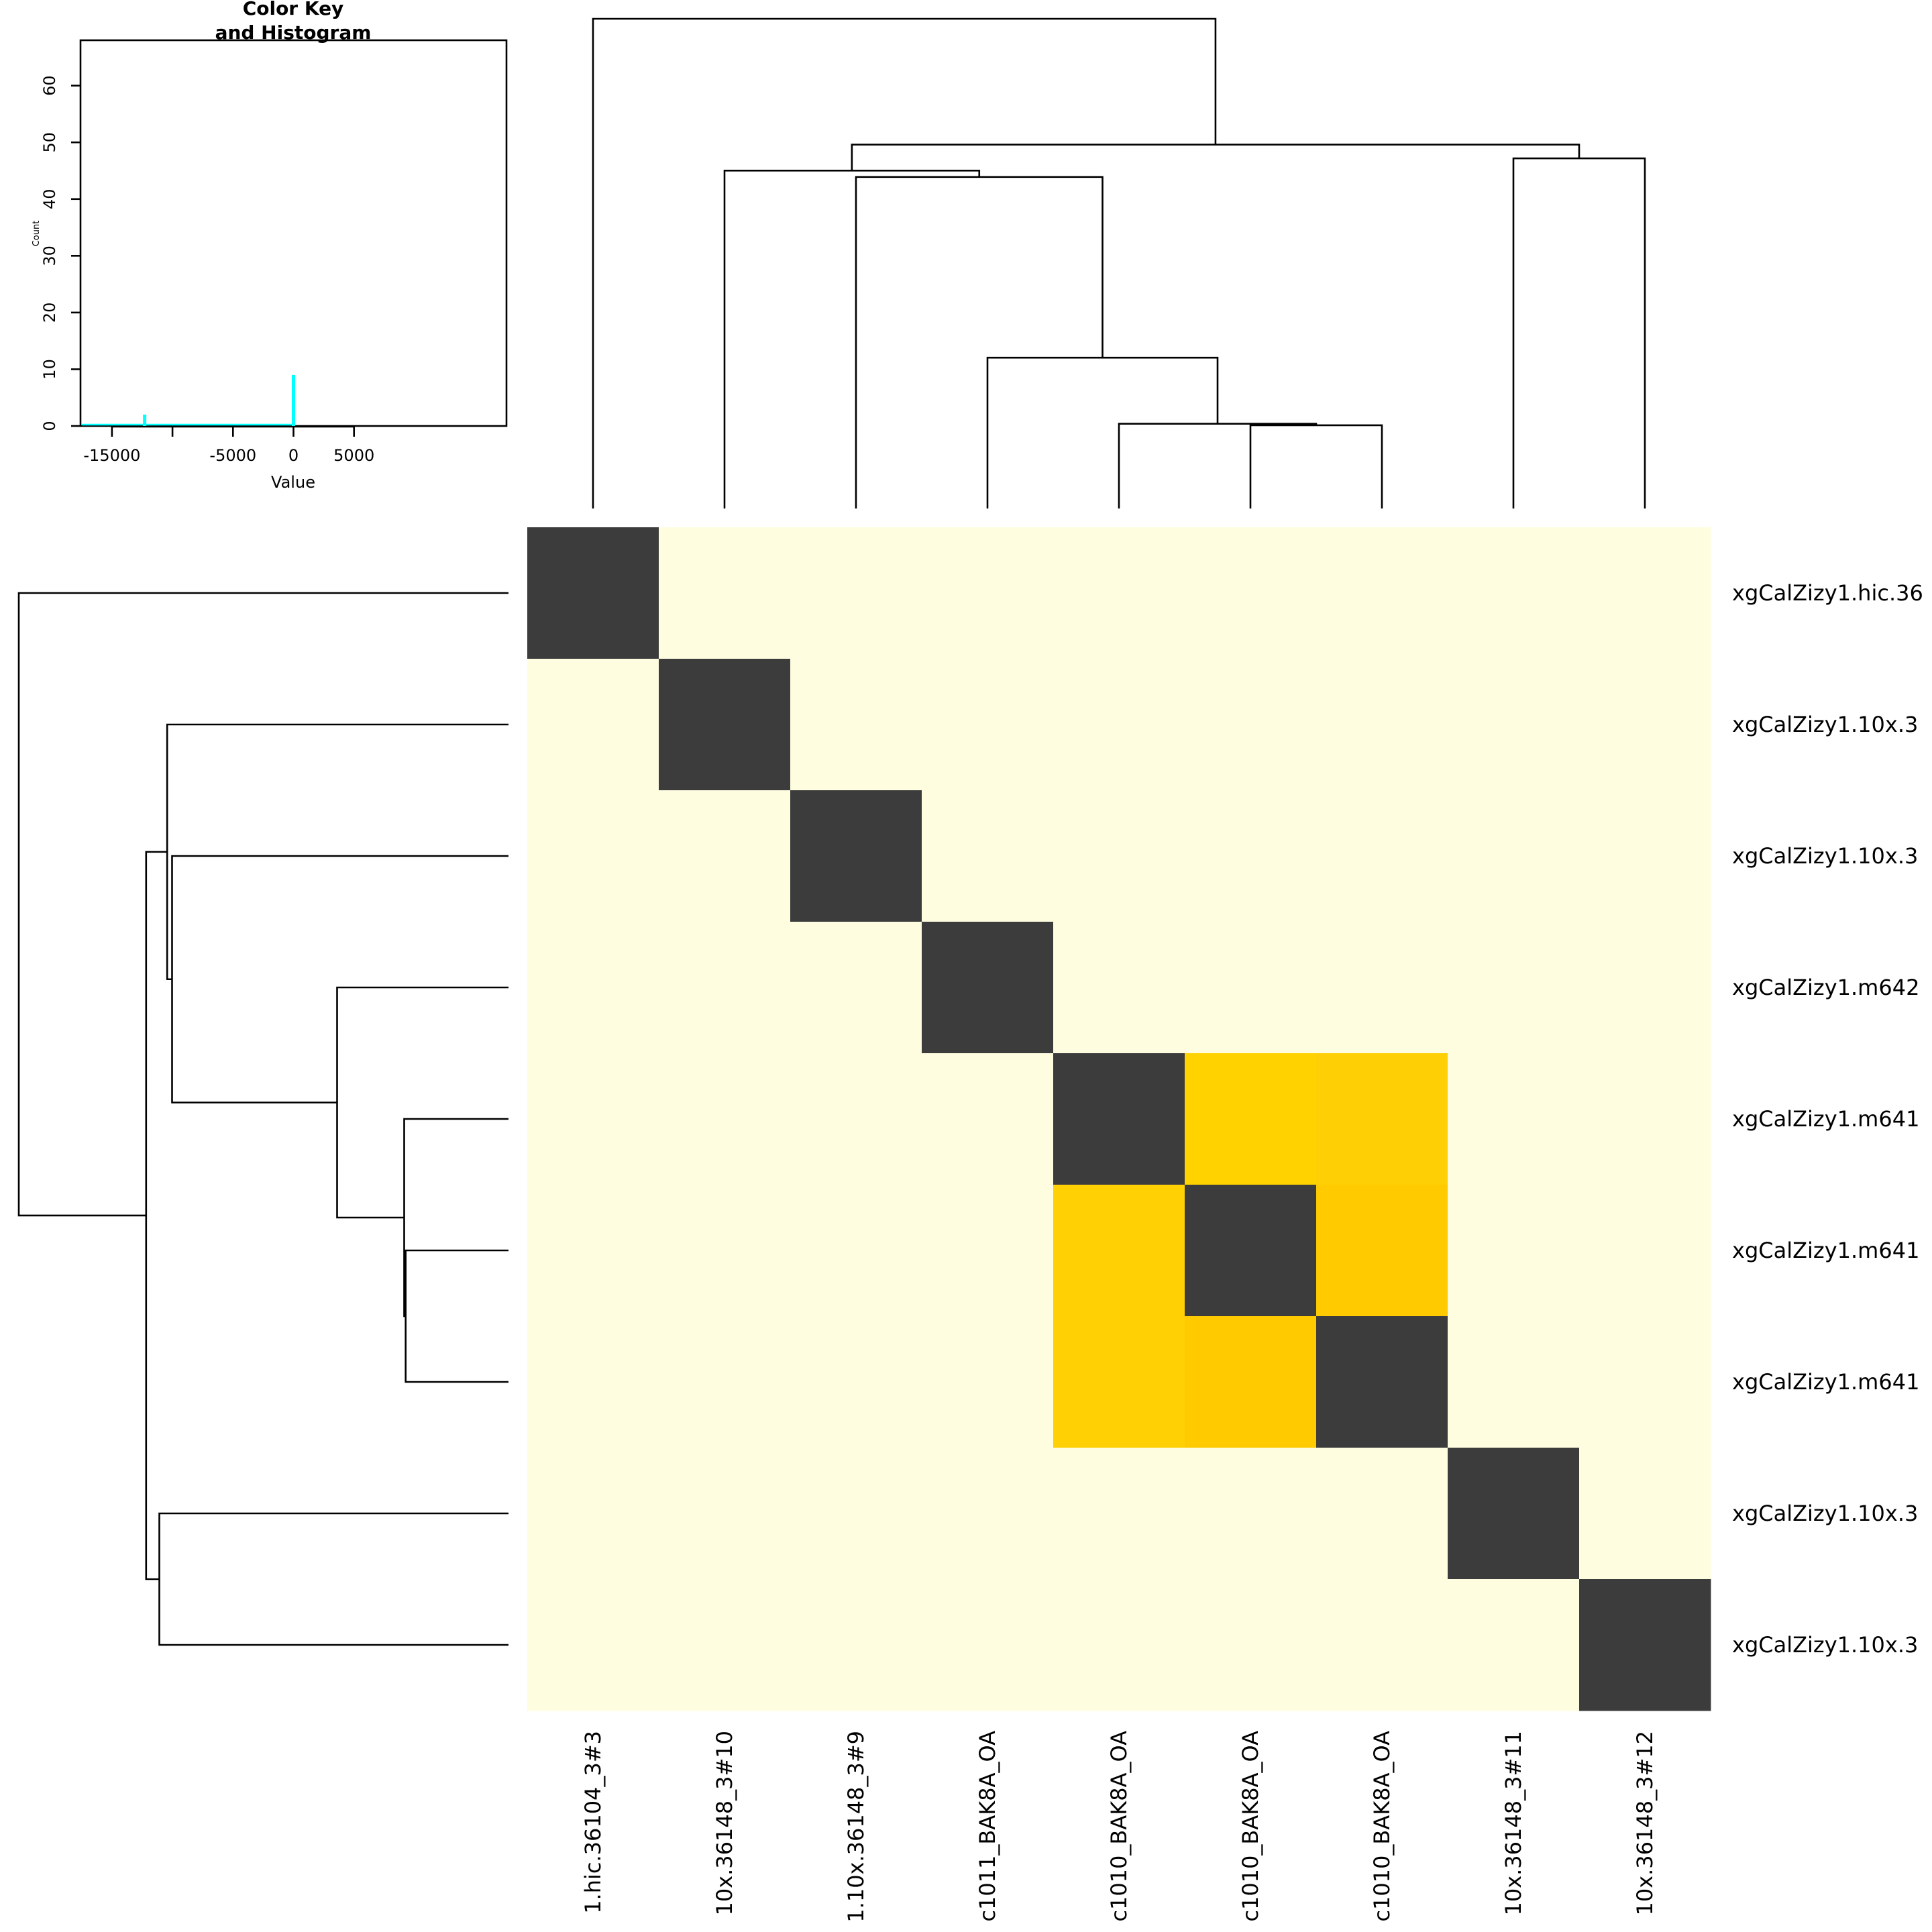 This screenshot has height=1932, width=1932. What do you see at coordinates (1382, 988) in the screenshot?
I see `heatmap-cell-r4-c7` at bounding box center [1382, 988].